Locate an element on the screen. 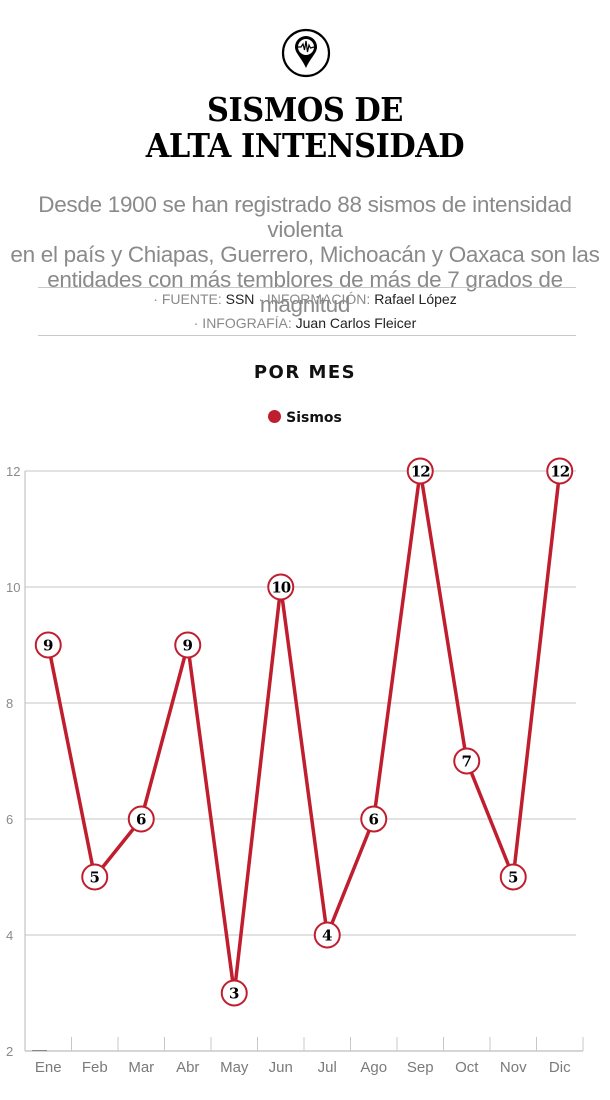 This screenshot has height=1100, width=610. legend-dot-icon is located at coordinates (275, 416).